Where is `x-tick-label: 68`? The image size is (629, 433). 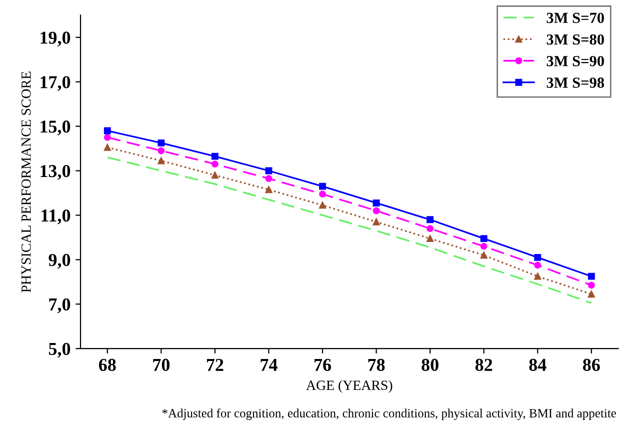
x-tick-label: 68 is located at coordinates (107, 364).